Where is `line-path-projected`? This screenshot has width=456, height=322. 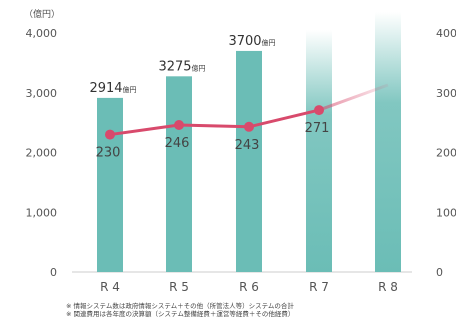
line-path-projected is located at coordinates (353, 97).